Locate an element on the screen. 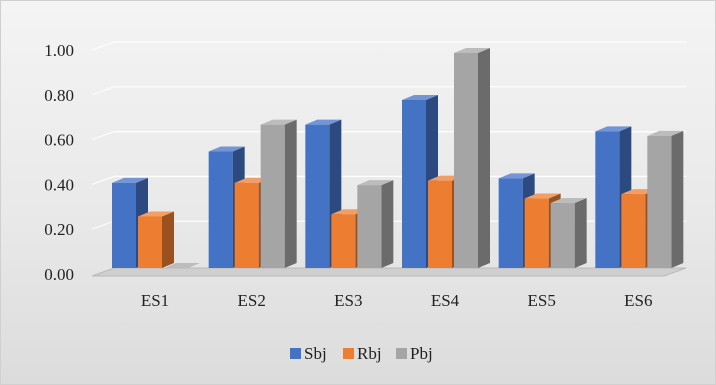 This screenshot has width=716, height=385. x-tick-label: ES4 is located at coordinates (445, 300).